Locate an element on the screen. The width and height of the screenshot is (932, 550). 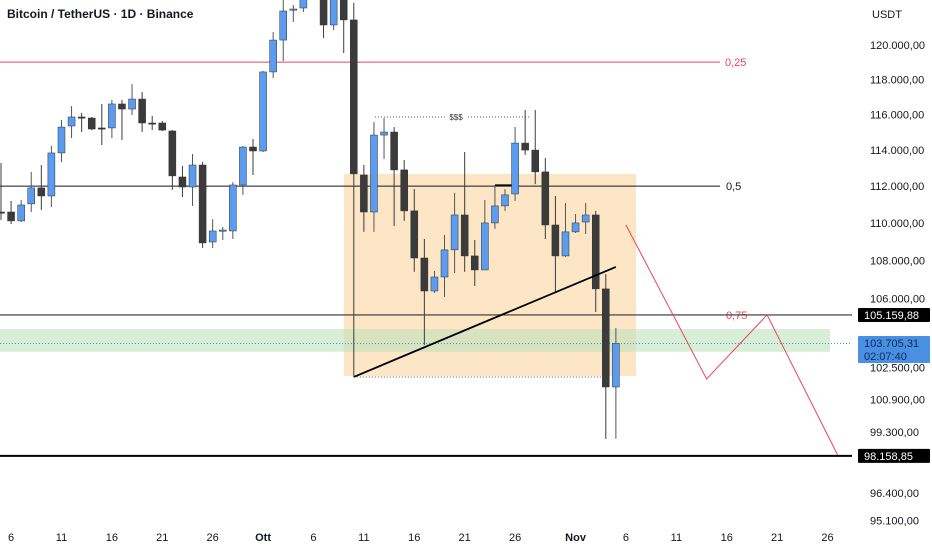
fib-label: 0,5 is located at coordinates (733, 187).